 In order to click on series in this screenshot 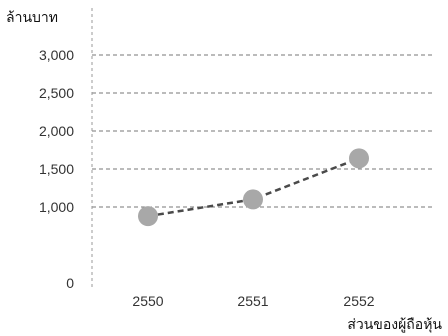, I will do `click(253, 187)`.